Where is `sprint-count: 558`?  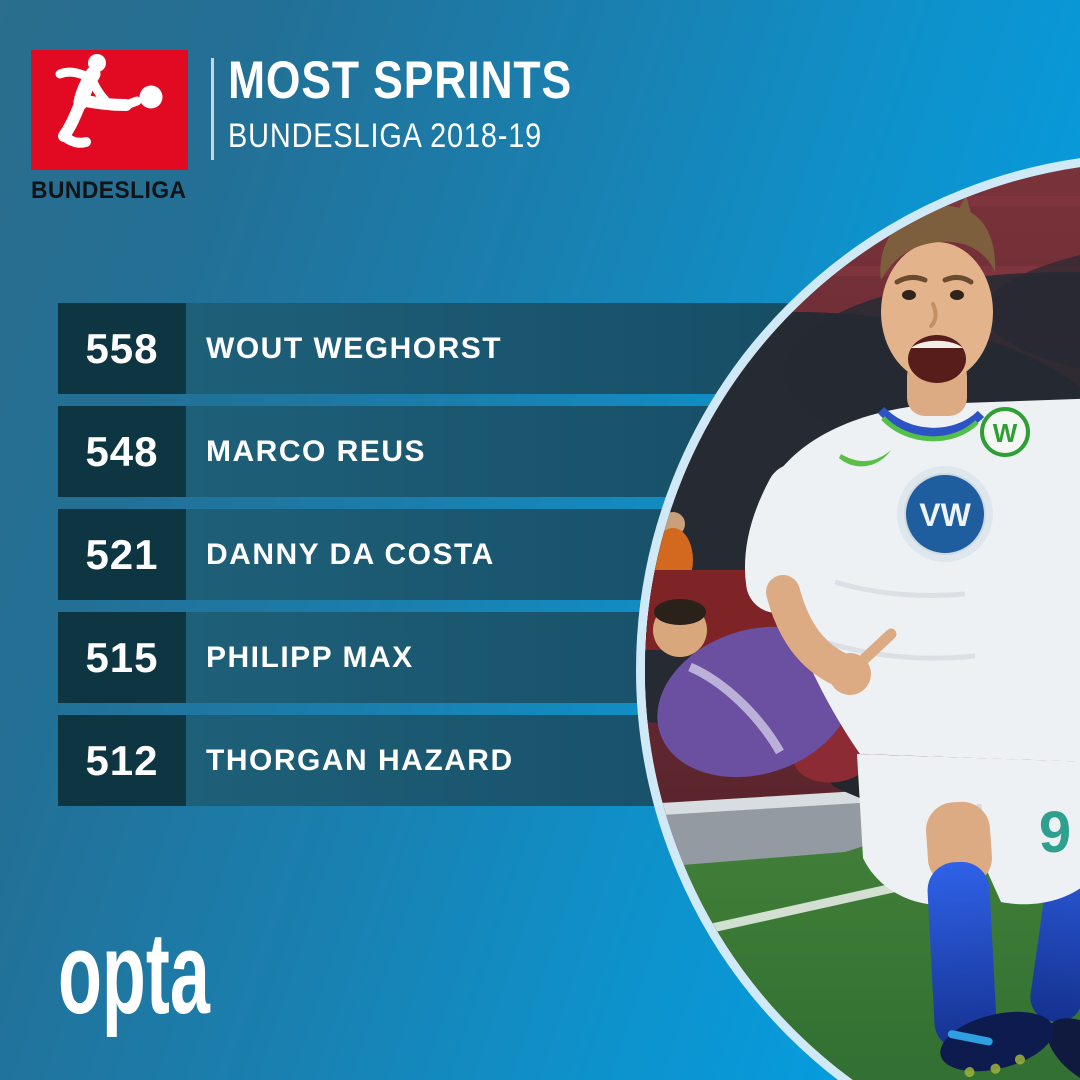 sprint-count: 558 is located at coordinates (122, 348).